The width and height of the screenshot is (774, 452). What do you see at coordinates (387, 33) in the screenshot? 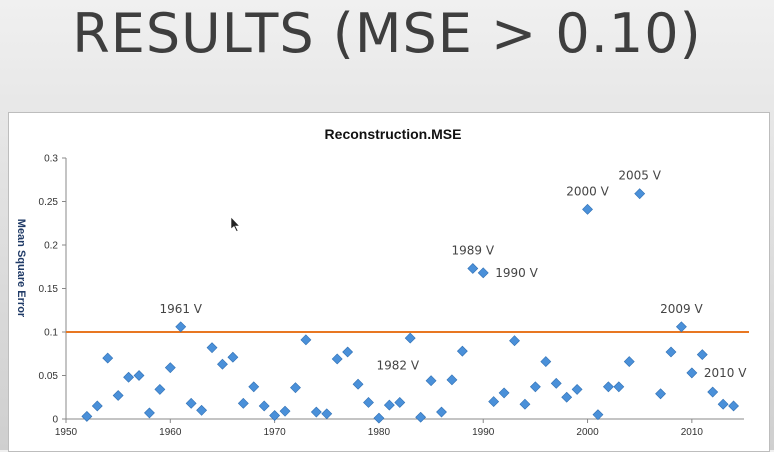
I see `slide-title: RESULTS (MSE > 0.10)` at bounding box center [387, 33].